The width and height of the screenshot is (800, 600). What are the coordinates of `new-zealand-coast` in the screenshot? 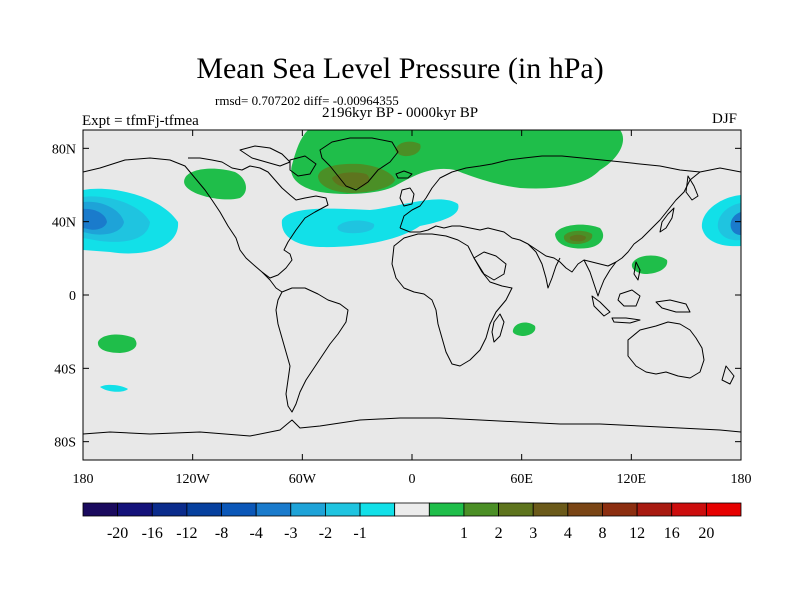 It's located at (728, 375).